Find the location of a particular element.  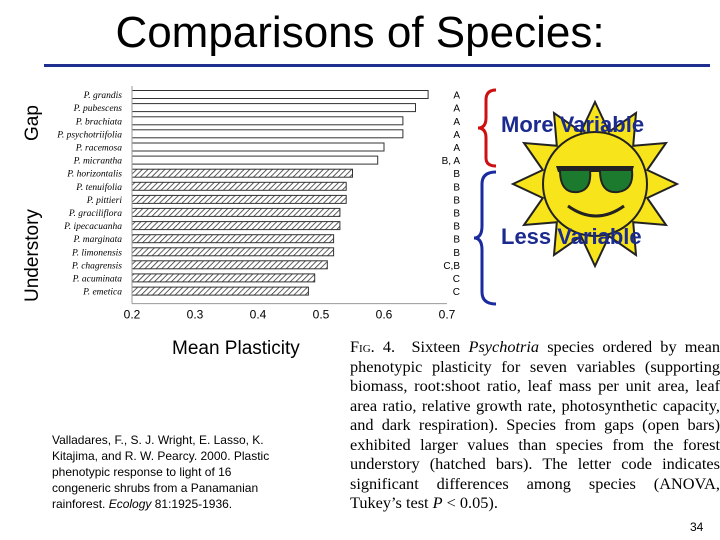

species-label: P. grandis is located at coordinates (103, 96).